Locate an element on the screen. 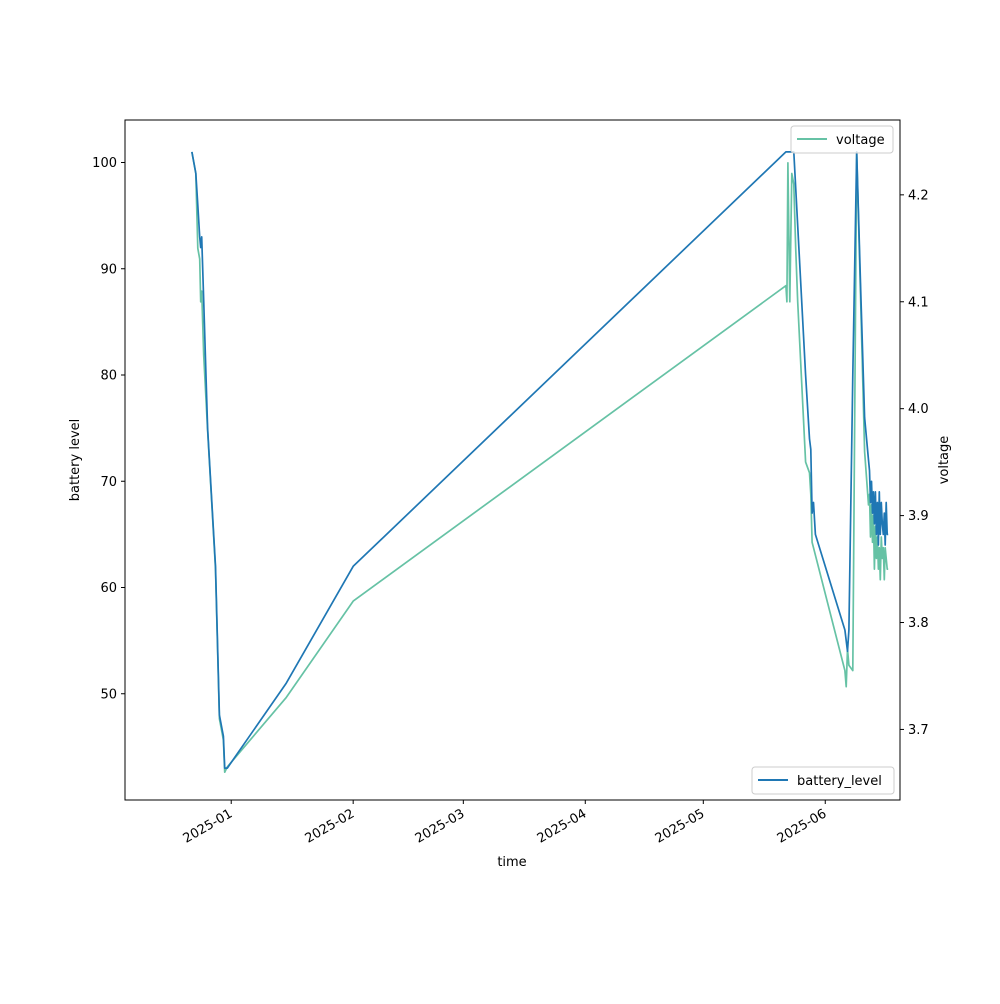 This screenshot has width=1000, height=1004. x-tick-label: 2025-03 is located at coordinates (440, 826).